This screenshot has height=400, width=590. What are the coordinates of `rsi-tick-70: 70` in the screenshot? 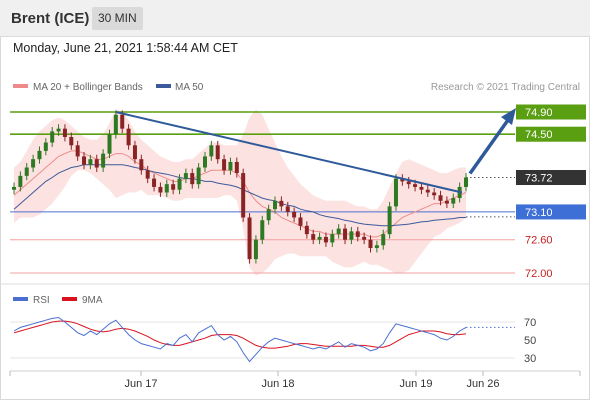 It's located at (530, 323).